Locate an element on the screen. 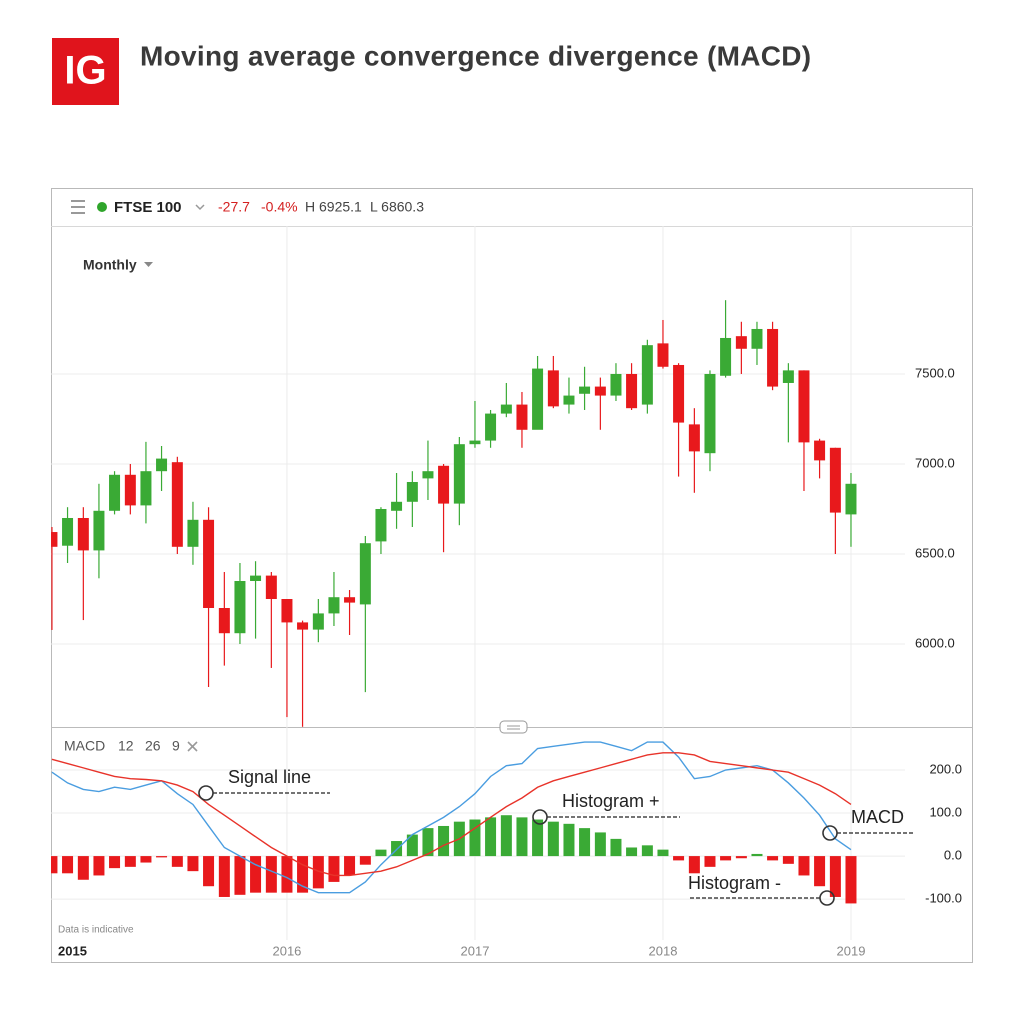 The image size is (1024, 1021). indicator-param: 9 is located at coordinates (176, 746).